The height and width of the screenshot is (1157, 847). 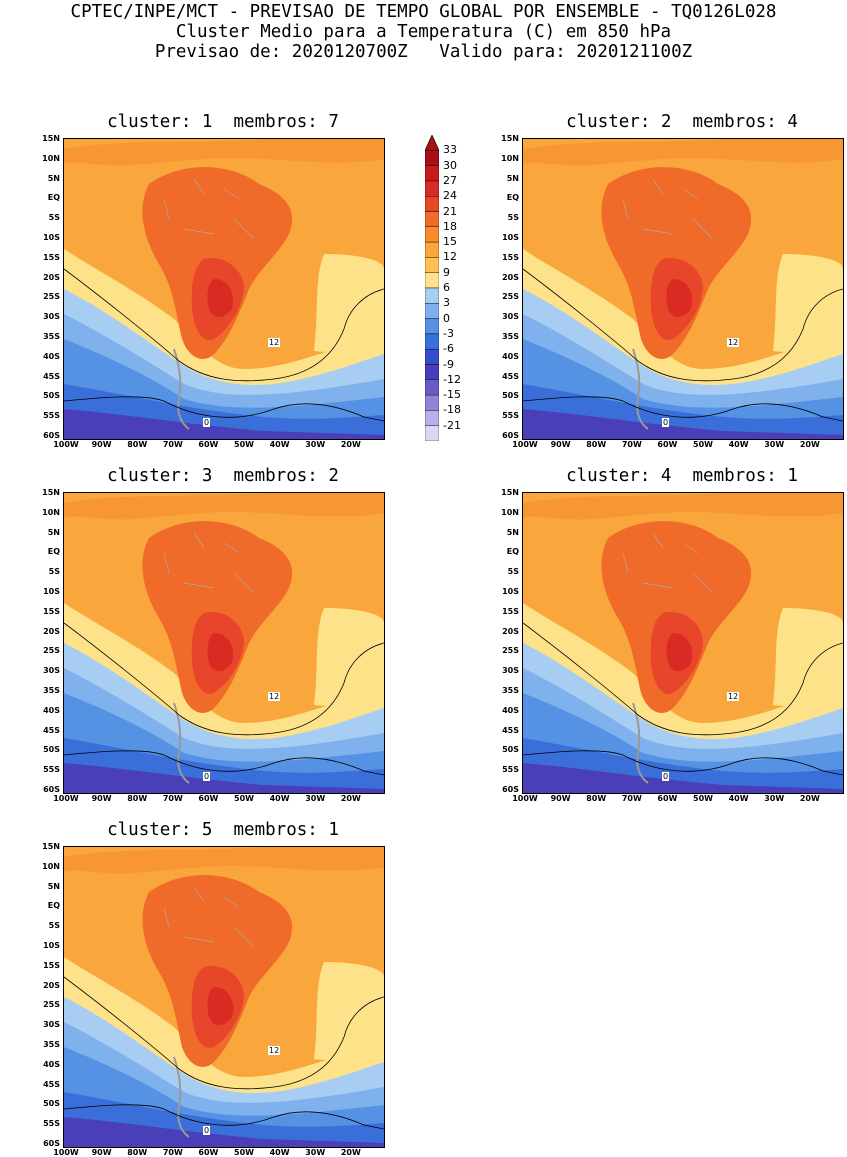 I want to click on colorbar-label: 18, so click(x=450, y=226).